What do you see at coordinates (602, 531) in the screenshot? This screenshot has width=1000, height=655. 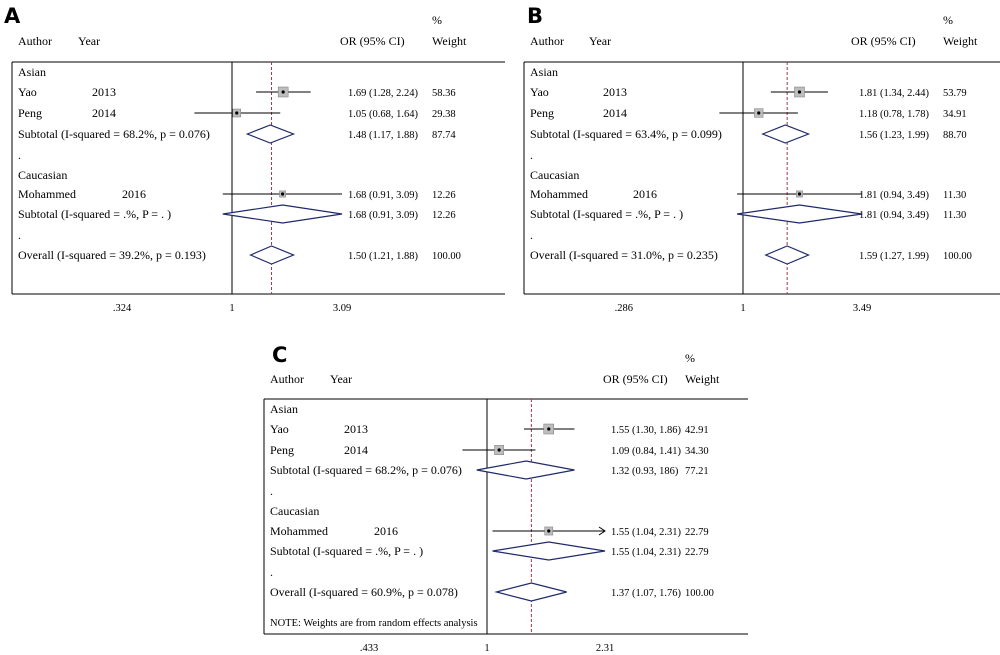 I see `ci-arrow` at bounding box center [602, 531].